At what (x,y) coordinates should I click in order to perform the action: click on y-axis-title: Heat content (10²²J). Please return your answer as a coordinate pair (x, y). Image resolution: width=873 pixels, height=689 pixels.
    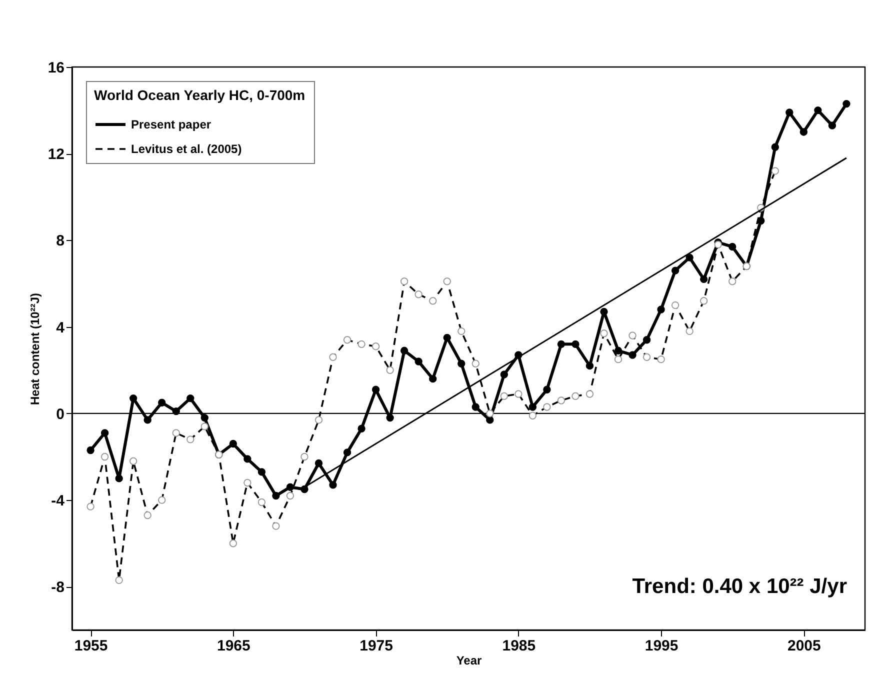
    Looking at the image, I should click on (35, 349).